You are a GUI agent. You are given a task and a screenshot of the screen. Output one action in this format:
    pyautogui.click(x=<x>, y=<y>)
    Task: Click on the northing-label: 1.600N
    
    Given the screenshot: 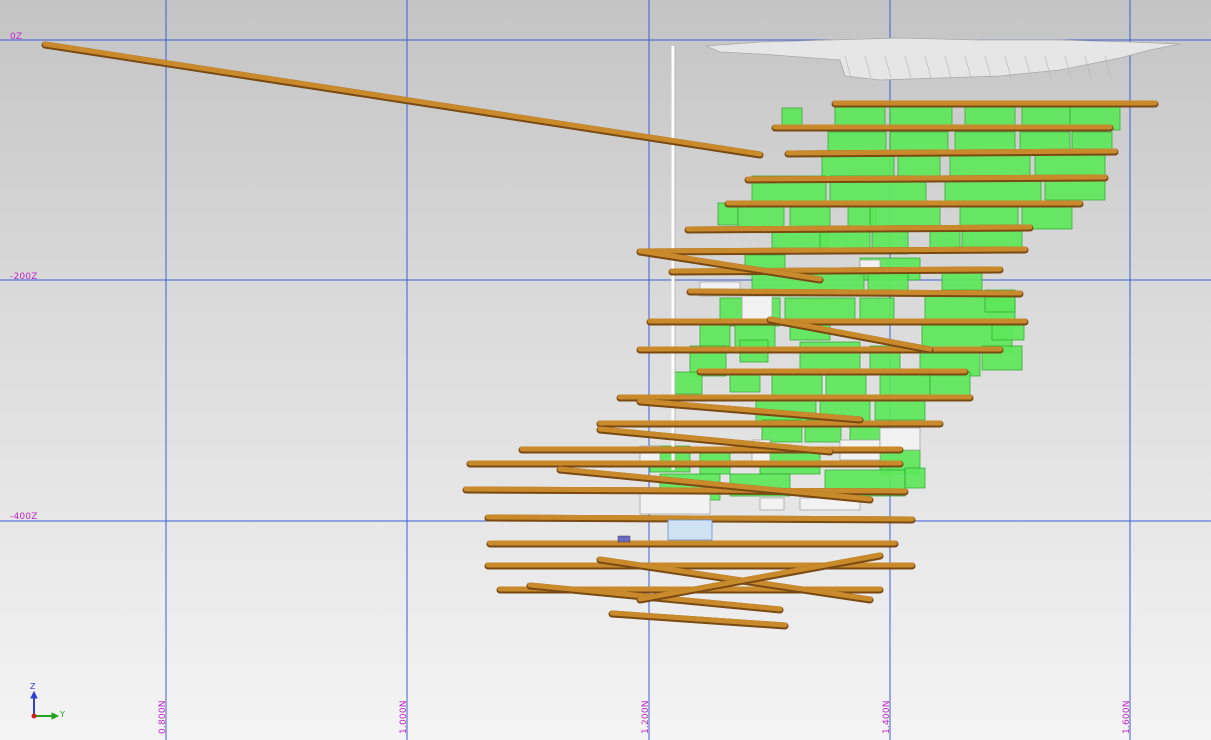 What is the action you would take?
    pyautogui.click(x=1127, y=717)
    